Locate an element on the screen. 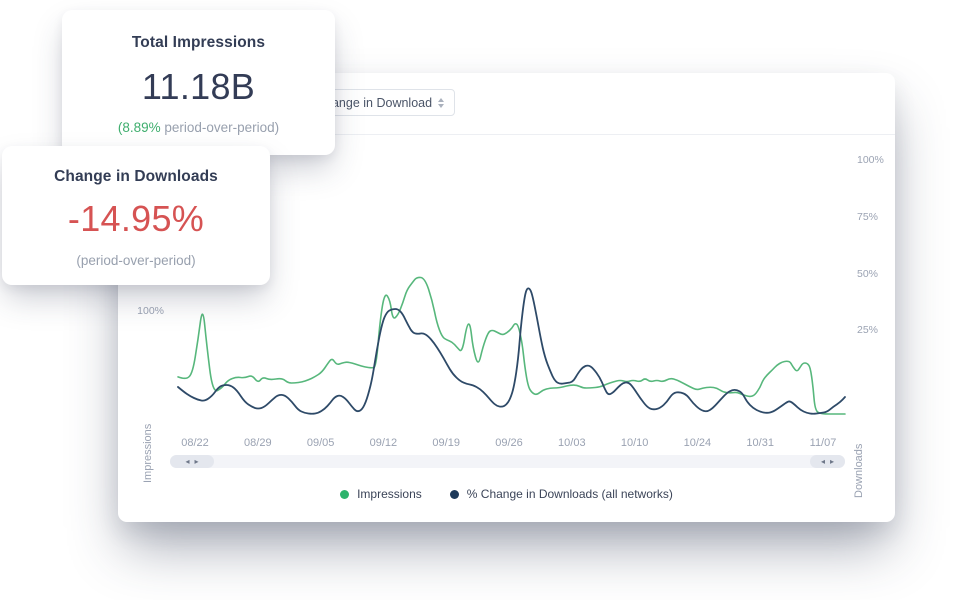 Image resolution: width=960 pixels, height=600 pixels. right-axis-title: Downloads is located at coordinates (859, 471).